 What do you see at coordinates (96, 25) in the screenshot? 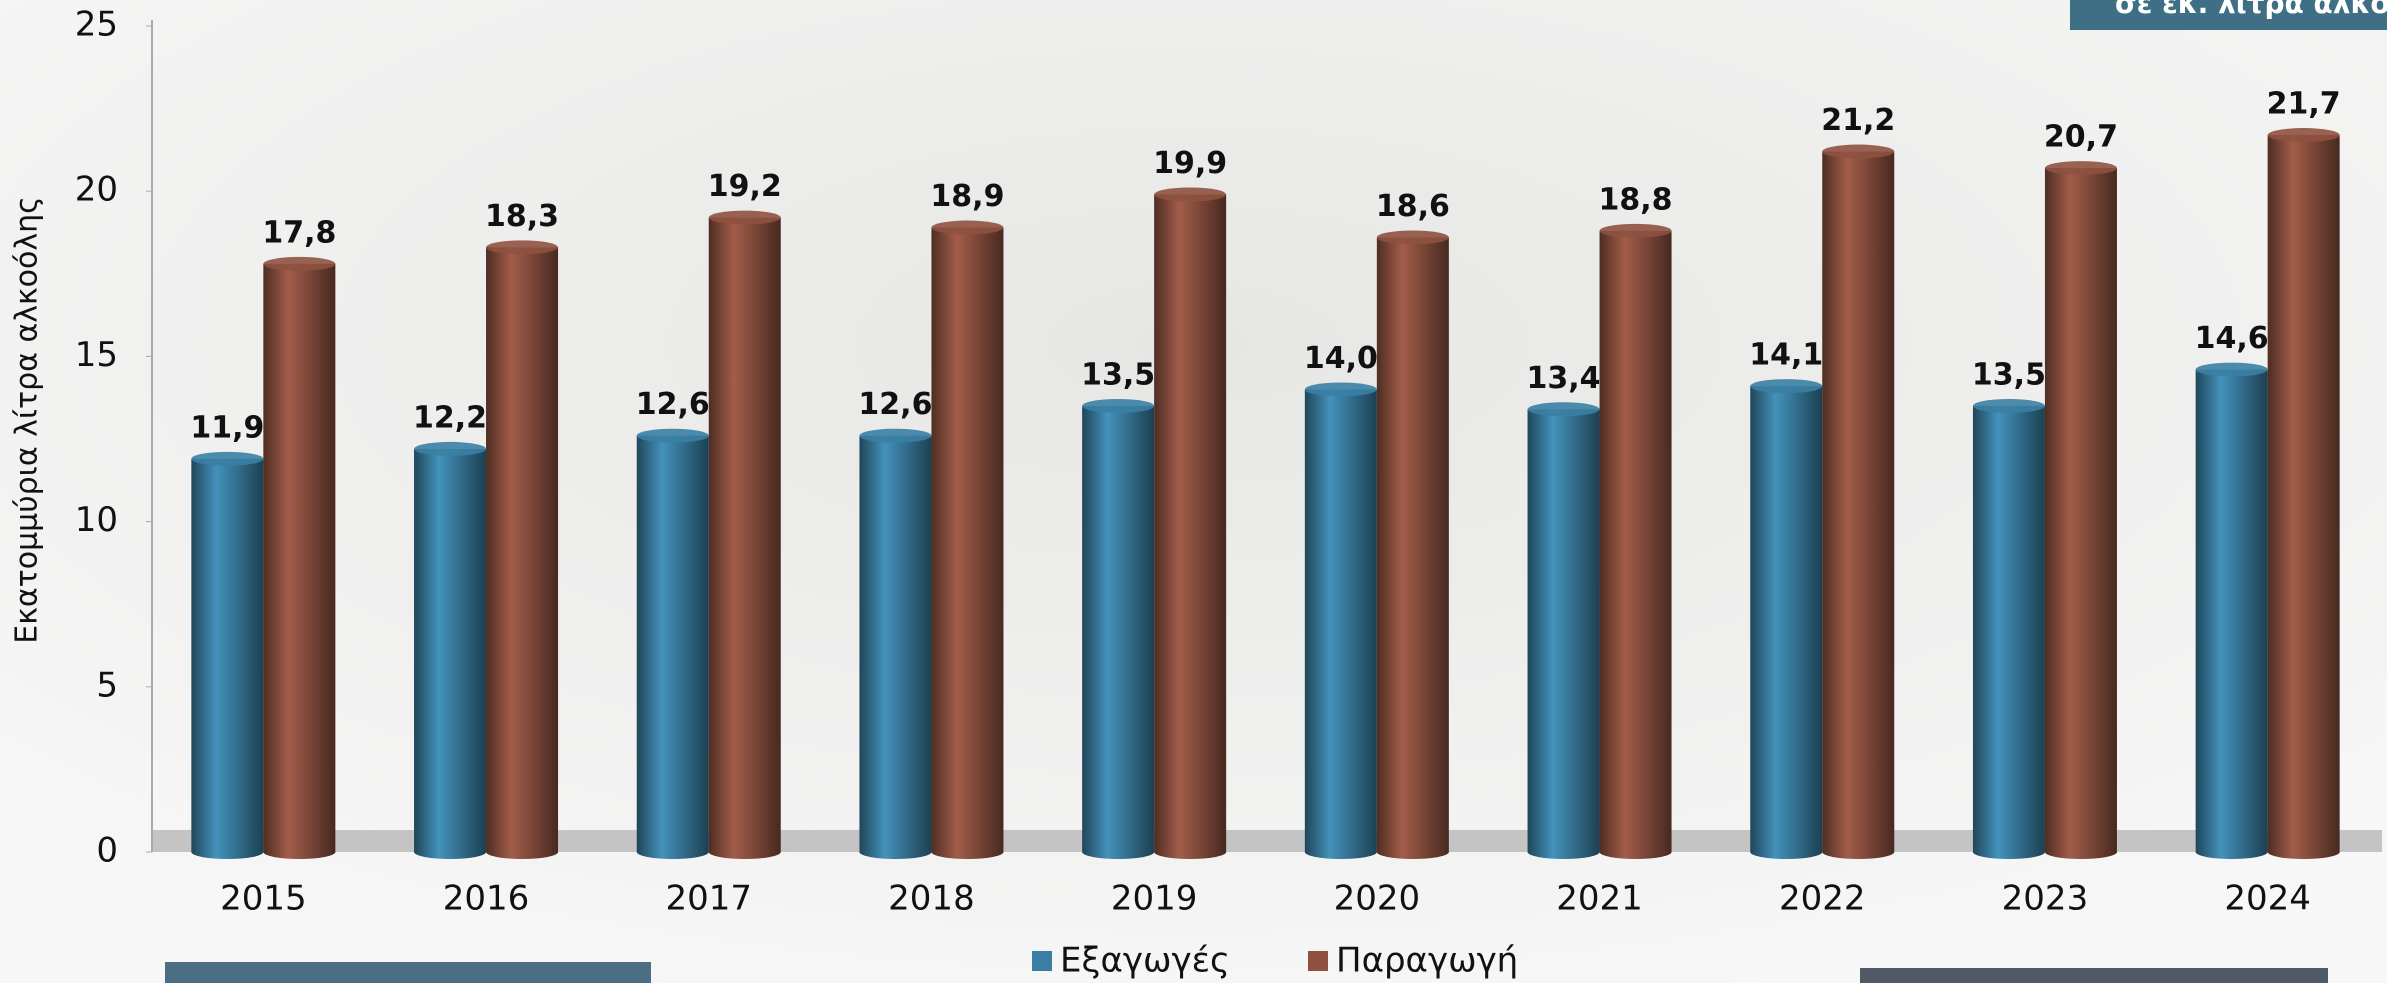
I see `y-tick-label: 25` at bounding box center [96, 25].